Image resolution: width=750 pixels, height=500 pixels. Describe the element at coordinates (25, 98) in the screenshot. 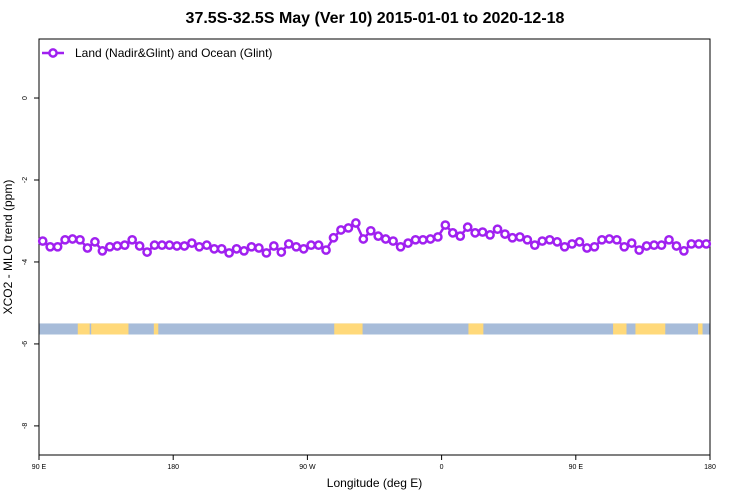

I see `y-tick-label: 0` at that location.